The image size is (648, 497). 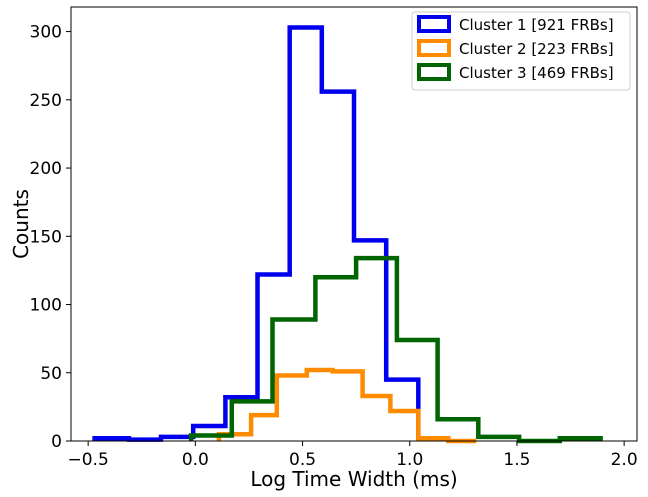 What do you see at coordinates (624, 460) in the screenshot?
I see `x-tick-label: 2.0` at bounding box center [624, 460].